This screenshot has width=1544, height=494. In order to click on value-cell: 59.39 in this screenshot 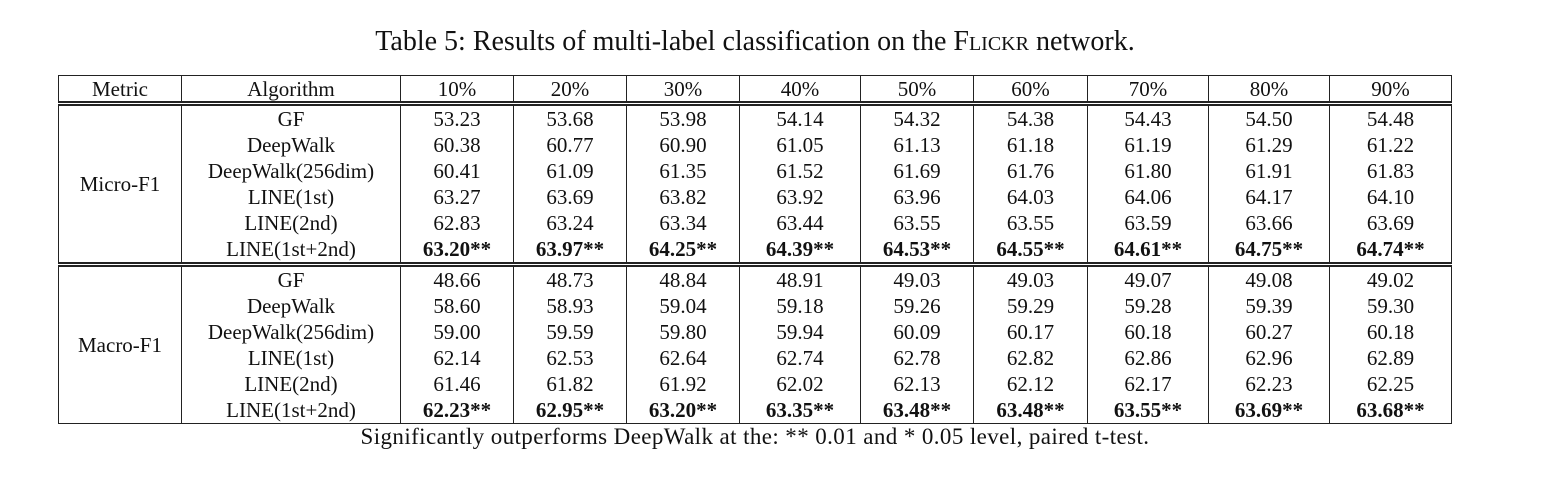, I will do `click(1269, 306)`.